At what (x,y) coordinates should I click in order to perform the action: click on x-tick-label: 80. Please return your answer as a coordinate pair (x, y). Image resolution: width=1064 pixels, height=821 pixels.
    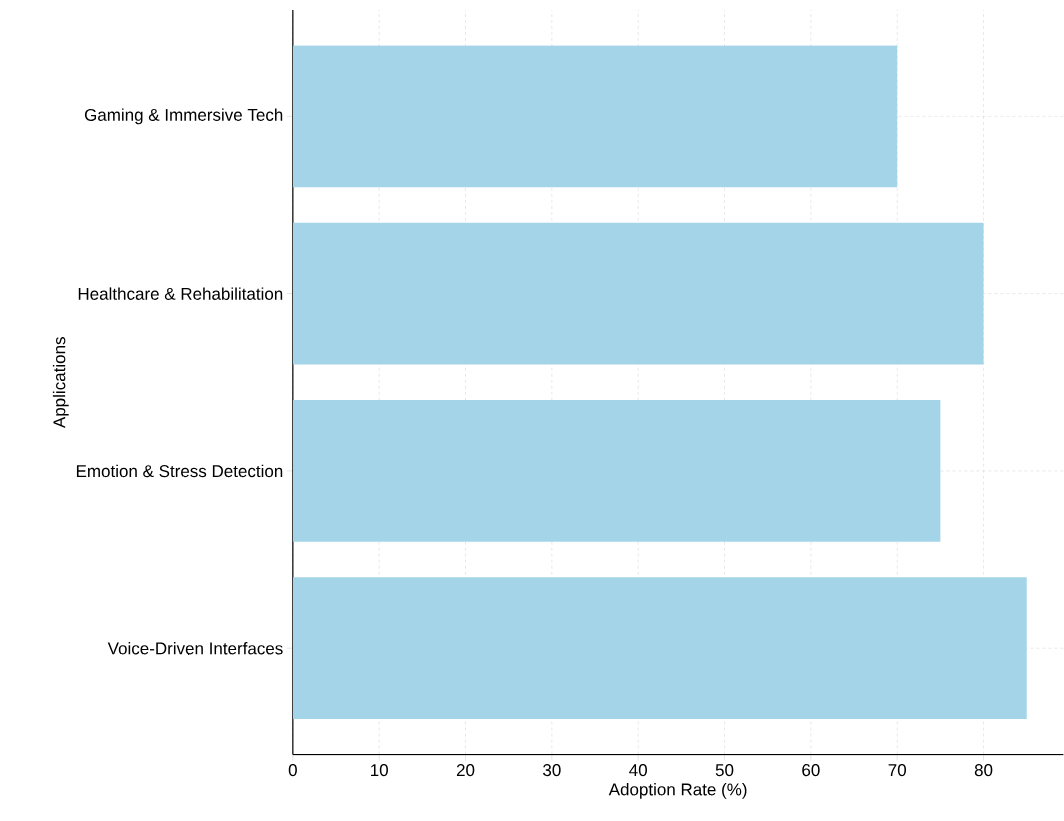
    Looking at the image, I should click on (983, 770).